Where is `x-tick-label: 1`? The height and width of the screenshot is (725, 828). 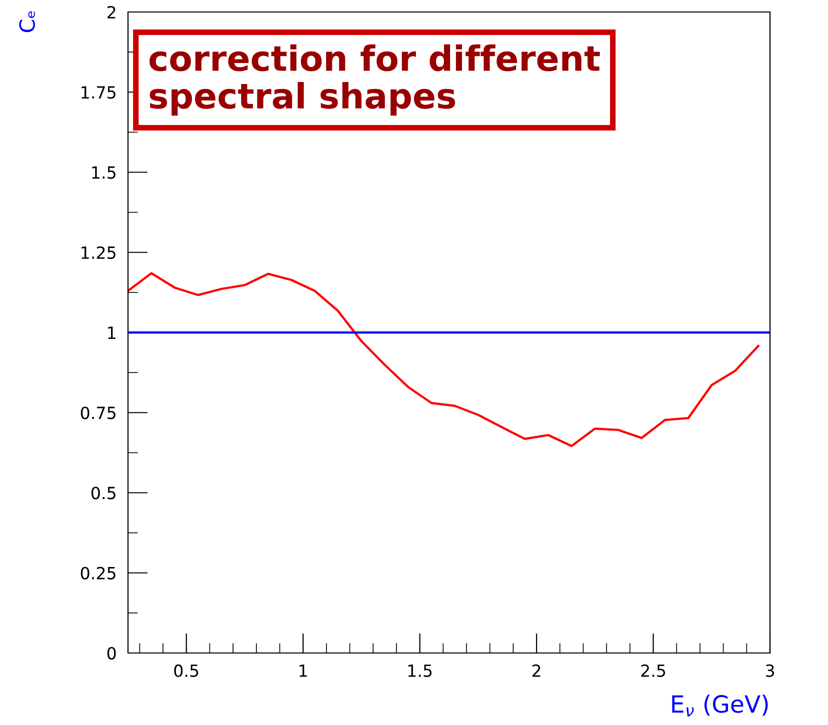
x-tick-label: 1 is located at coordinates (303, 670).